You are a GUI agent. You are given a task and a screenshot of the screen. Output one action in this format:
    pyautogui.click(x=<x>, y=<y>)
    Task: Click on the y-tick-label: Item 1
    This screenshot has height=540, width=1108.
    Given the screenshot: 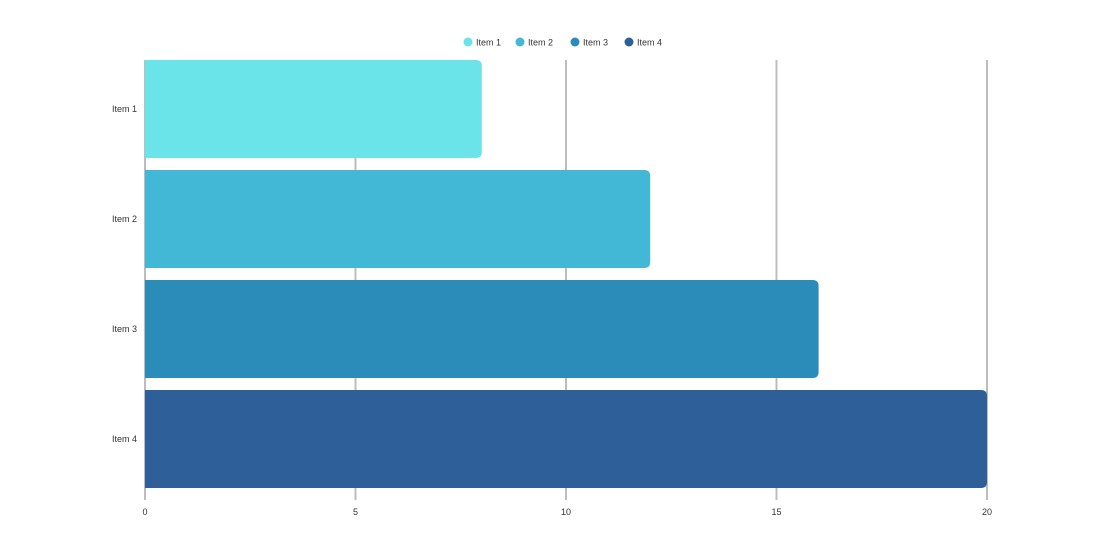 What is the action you would take?
    pyautogui.click(x=124, y=109)
    